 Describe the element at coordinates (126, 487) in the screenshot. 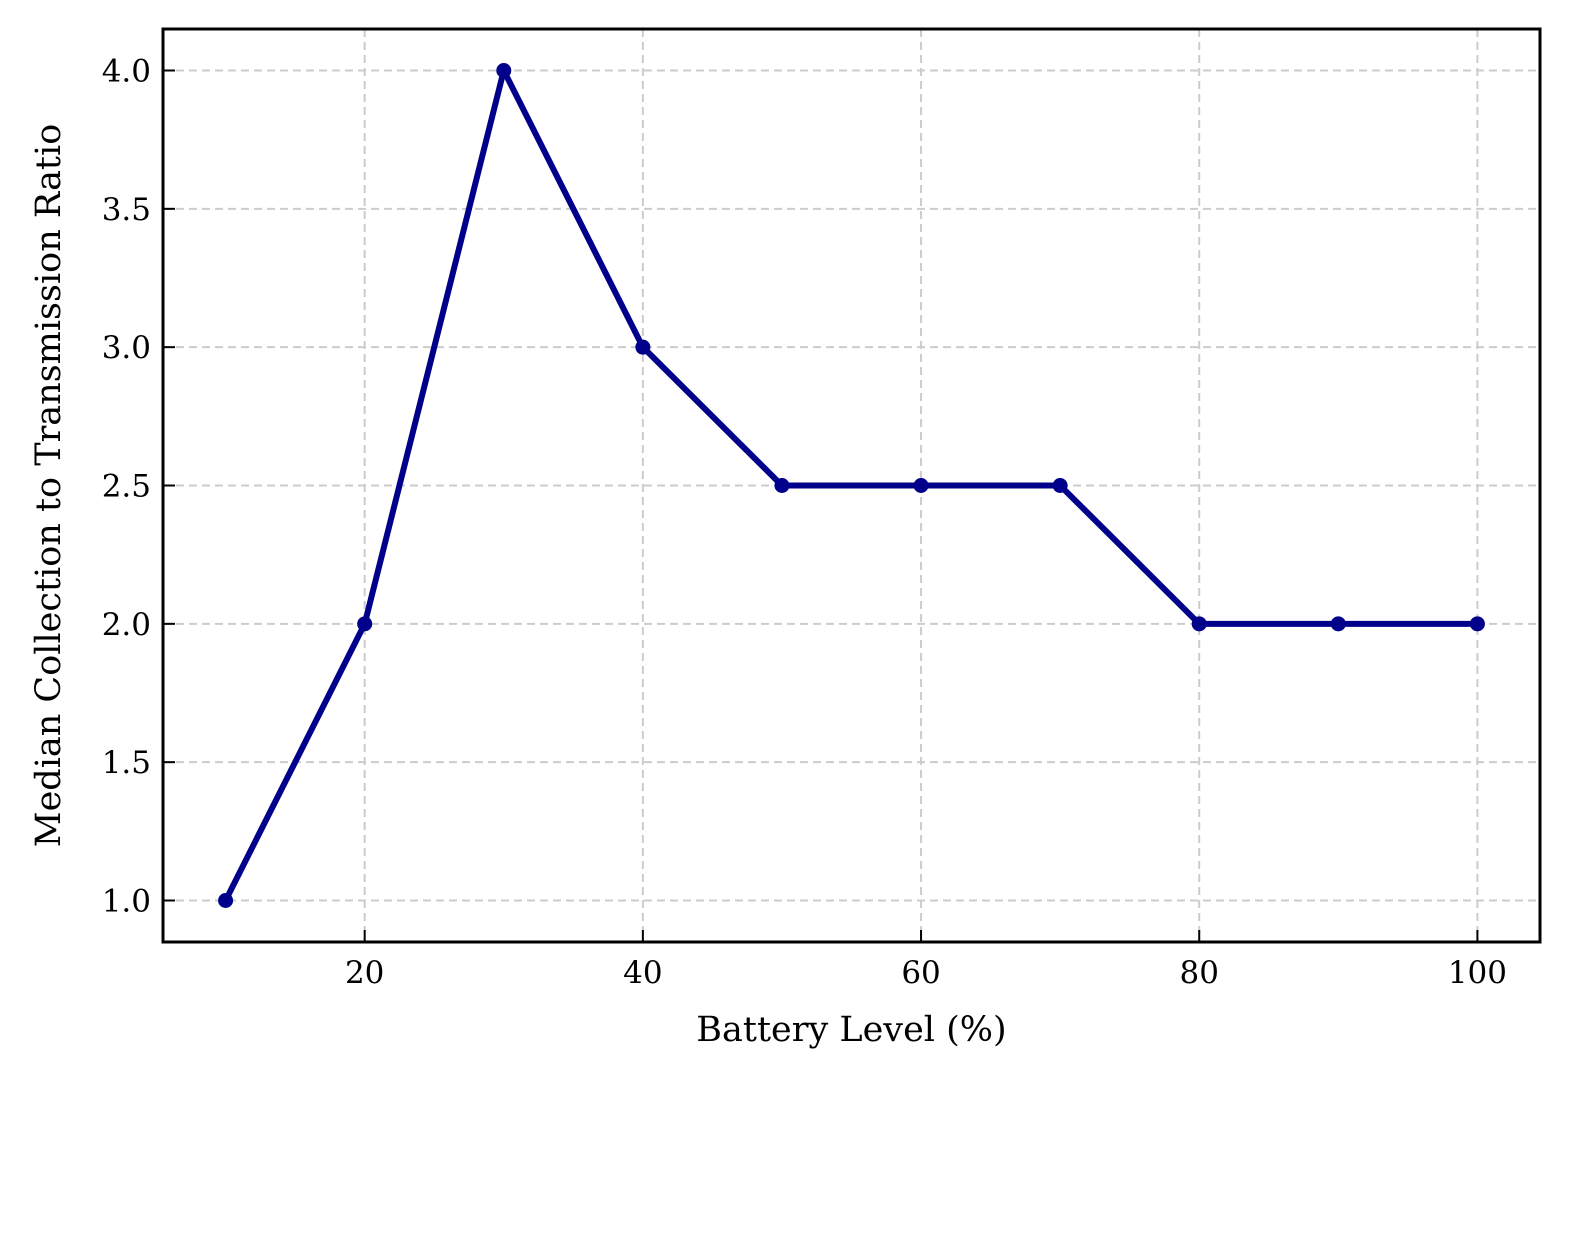

I see `y-tick-label: 2.5` at that location.